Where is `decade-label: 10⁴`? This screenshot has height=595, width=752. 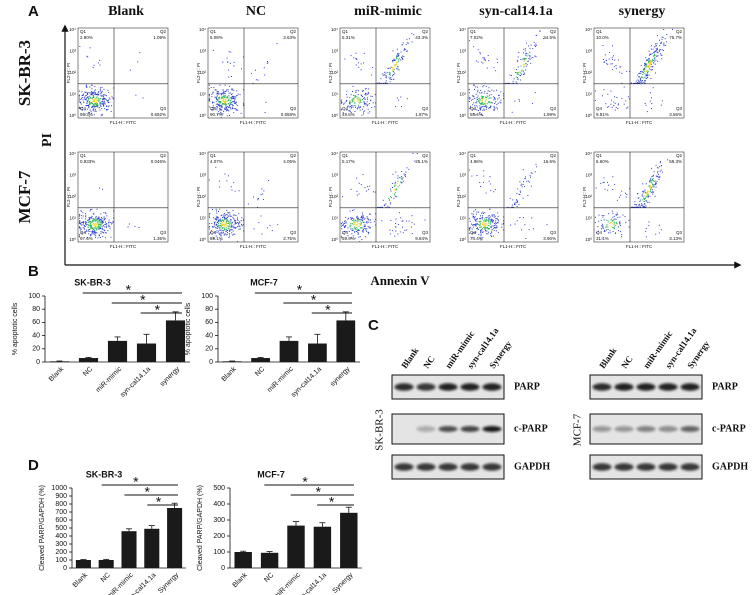
decade-label: 10⁴ is located at coordinates (72, 153).